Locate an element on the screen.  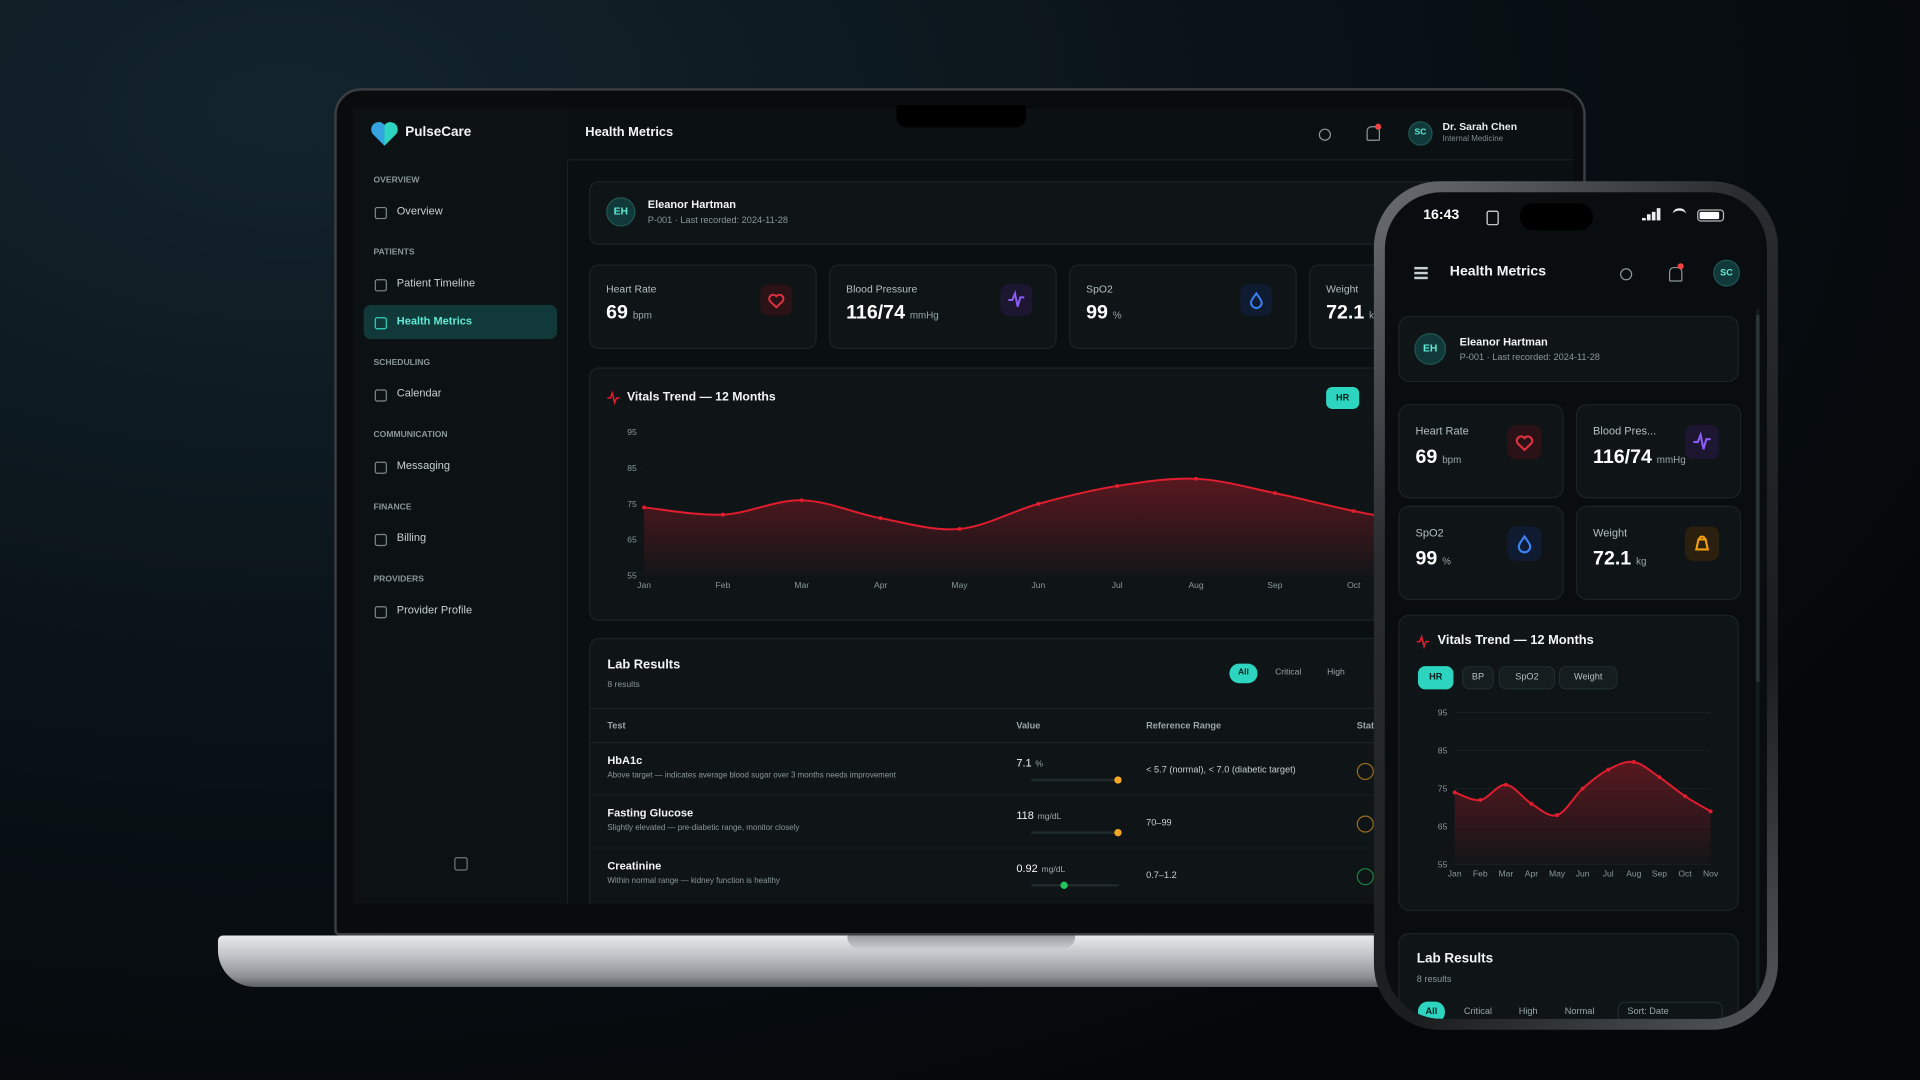
nav-section-title: SCHEDULING is located at coordinates (402, 363).